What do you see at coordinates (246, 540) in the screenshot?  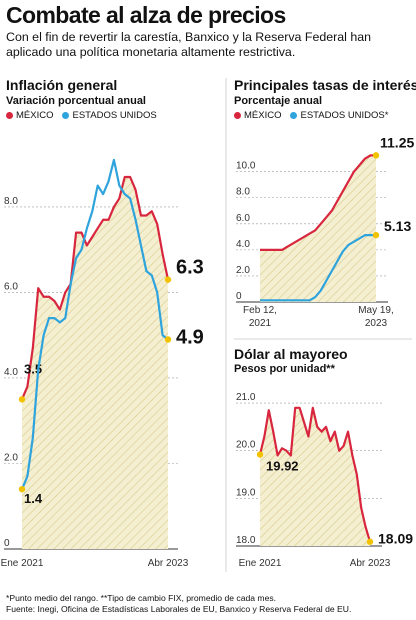 I see `y-tick-label-2-0: 18.0` at bounding box center [246, 540].